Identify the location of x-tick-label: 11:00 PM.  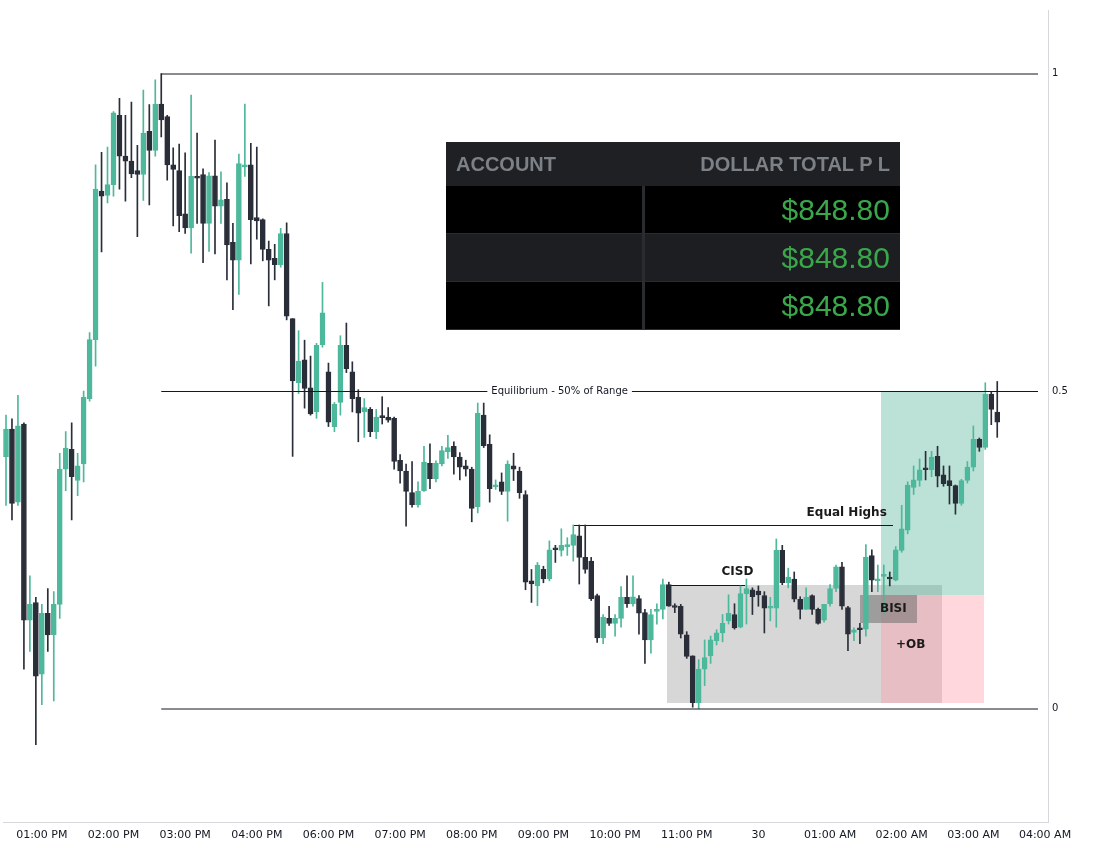
(687, 835).